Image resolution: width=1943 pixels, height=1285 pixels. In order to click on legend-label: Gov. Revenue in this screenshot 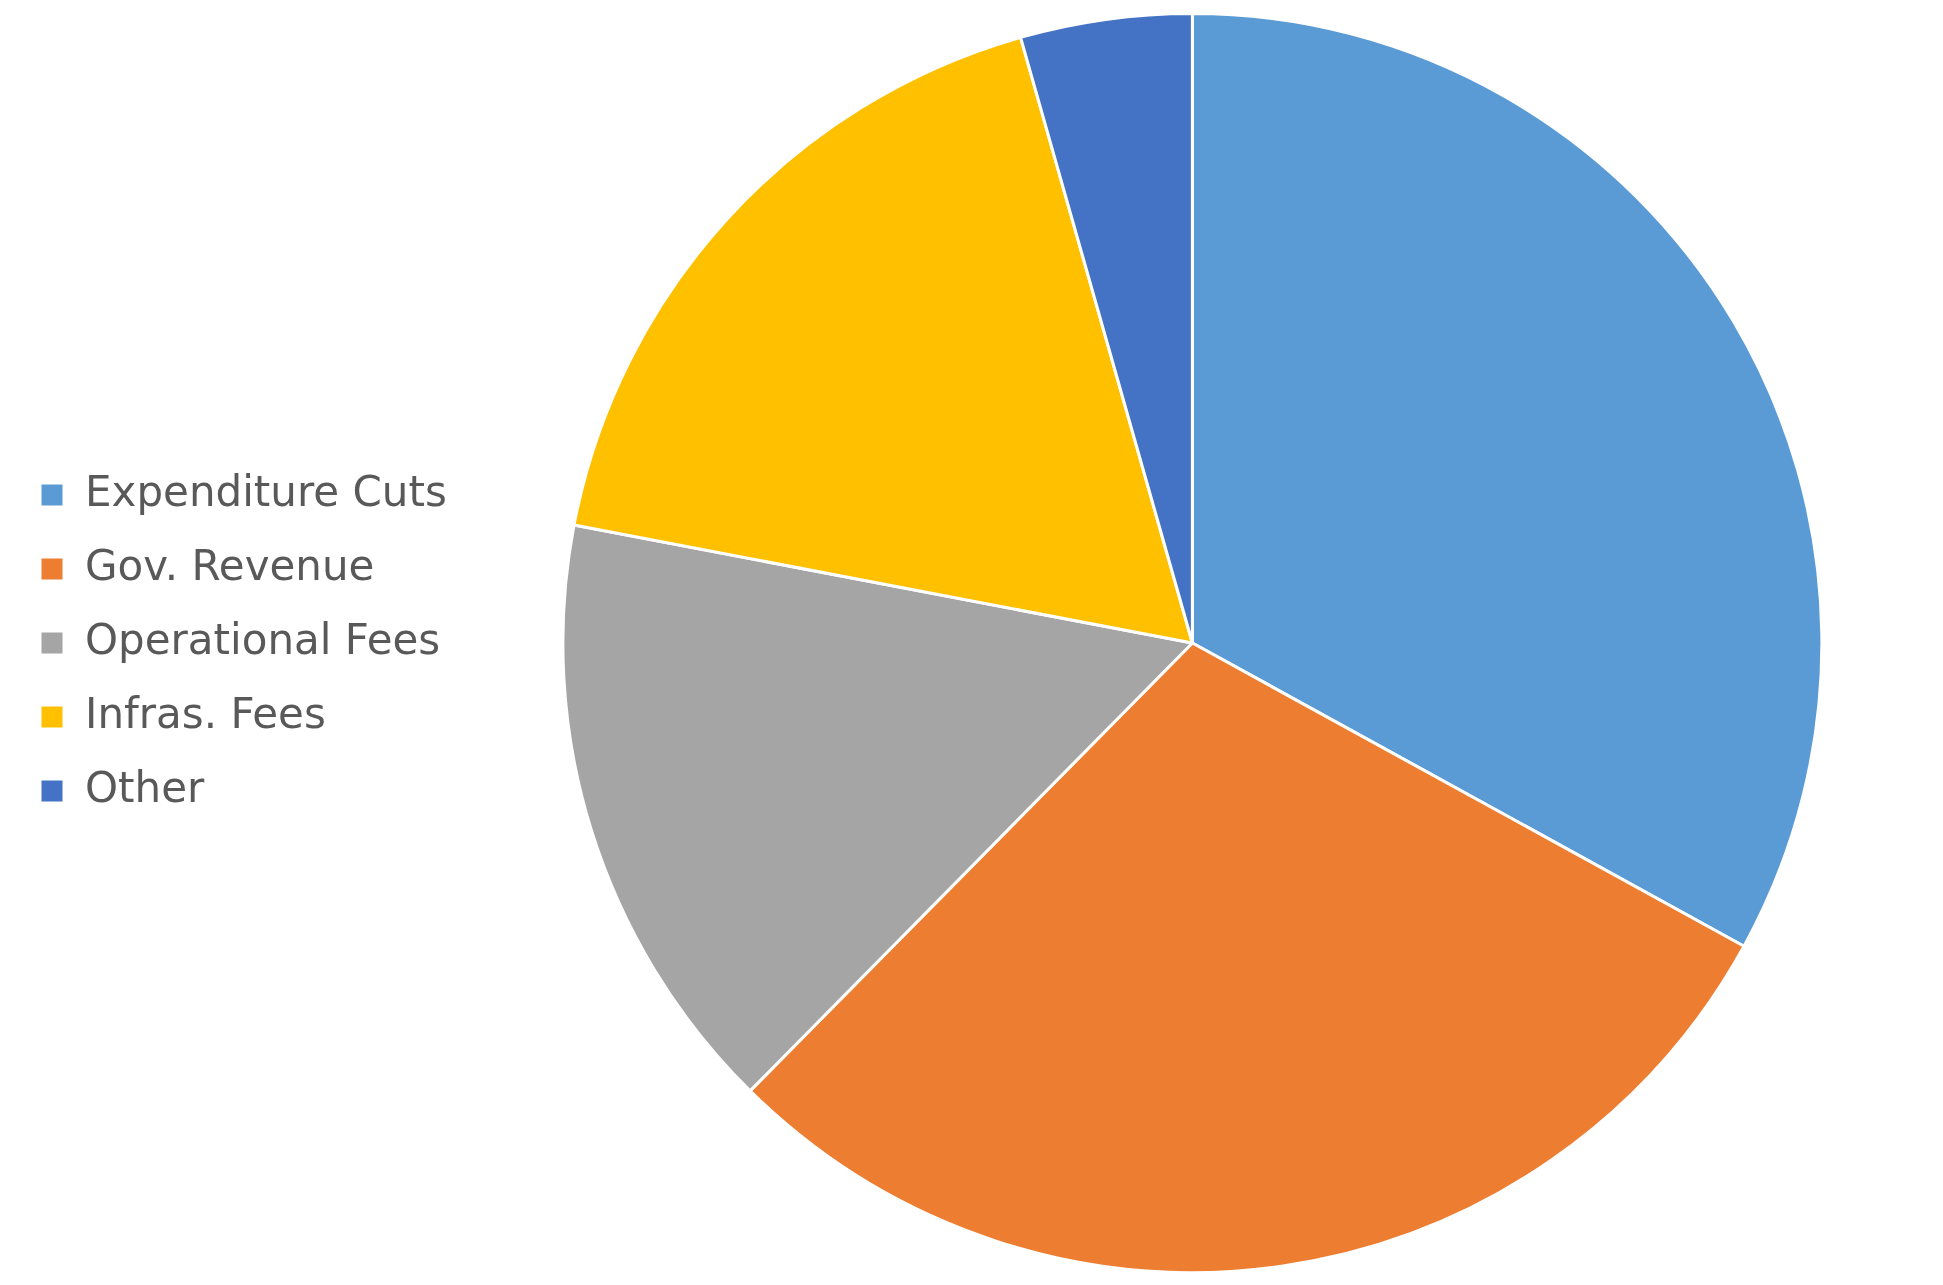, I will do `click(230, 565)`.